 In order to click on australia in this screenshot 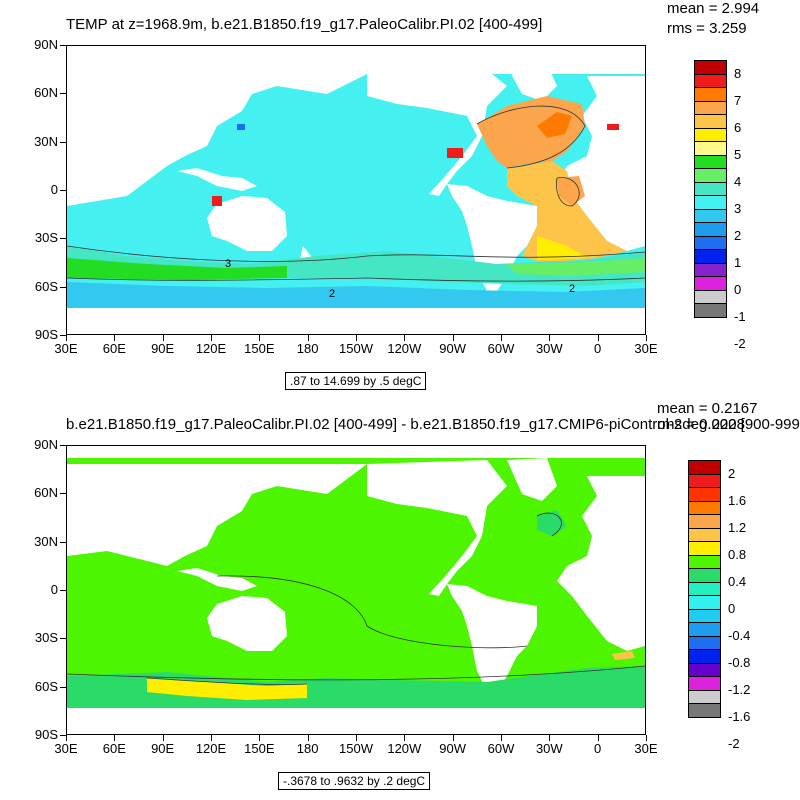, I will do `click(247, 223)`.